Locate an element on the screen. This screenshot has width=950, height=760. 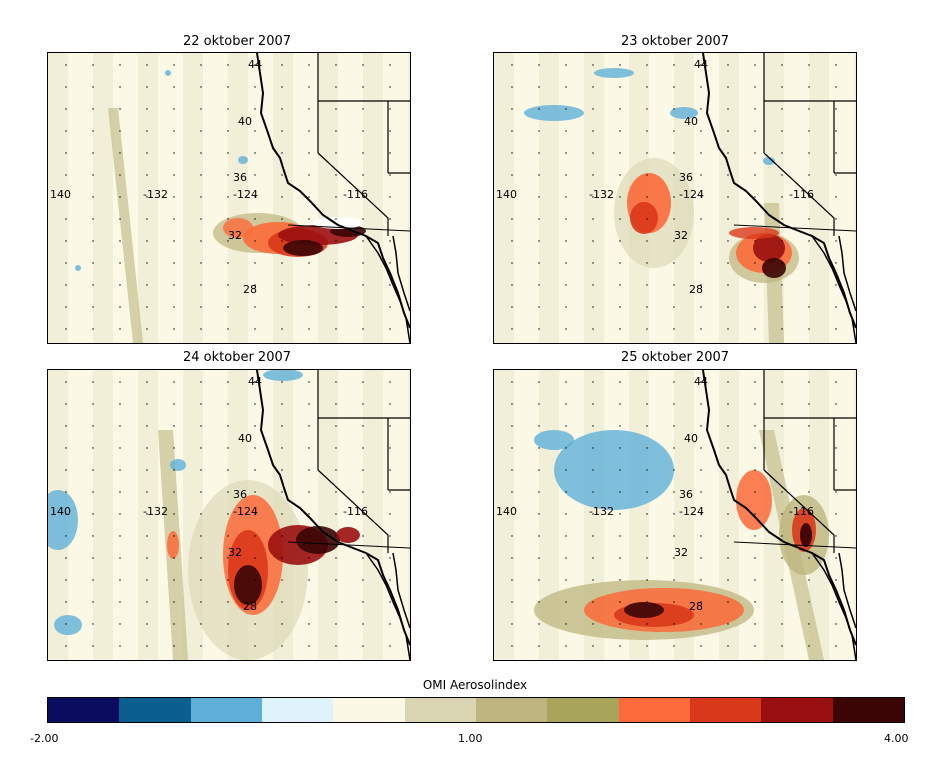
coastline is located at coordinates (333, 191).